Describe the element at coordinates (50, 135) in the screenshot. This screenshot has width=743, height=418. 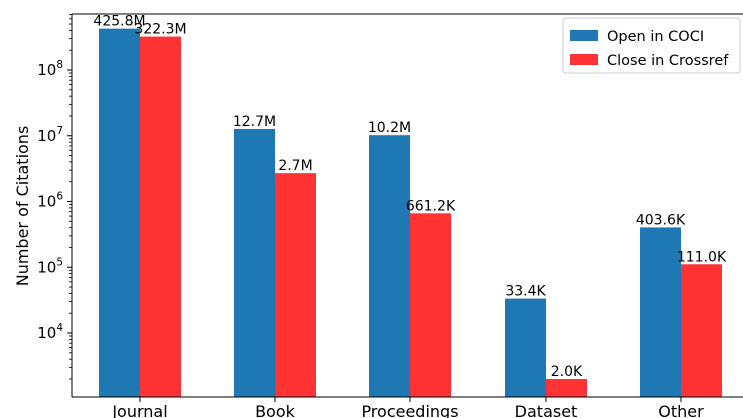
I see `y-tick-label: 10⁷` at that location.